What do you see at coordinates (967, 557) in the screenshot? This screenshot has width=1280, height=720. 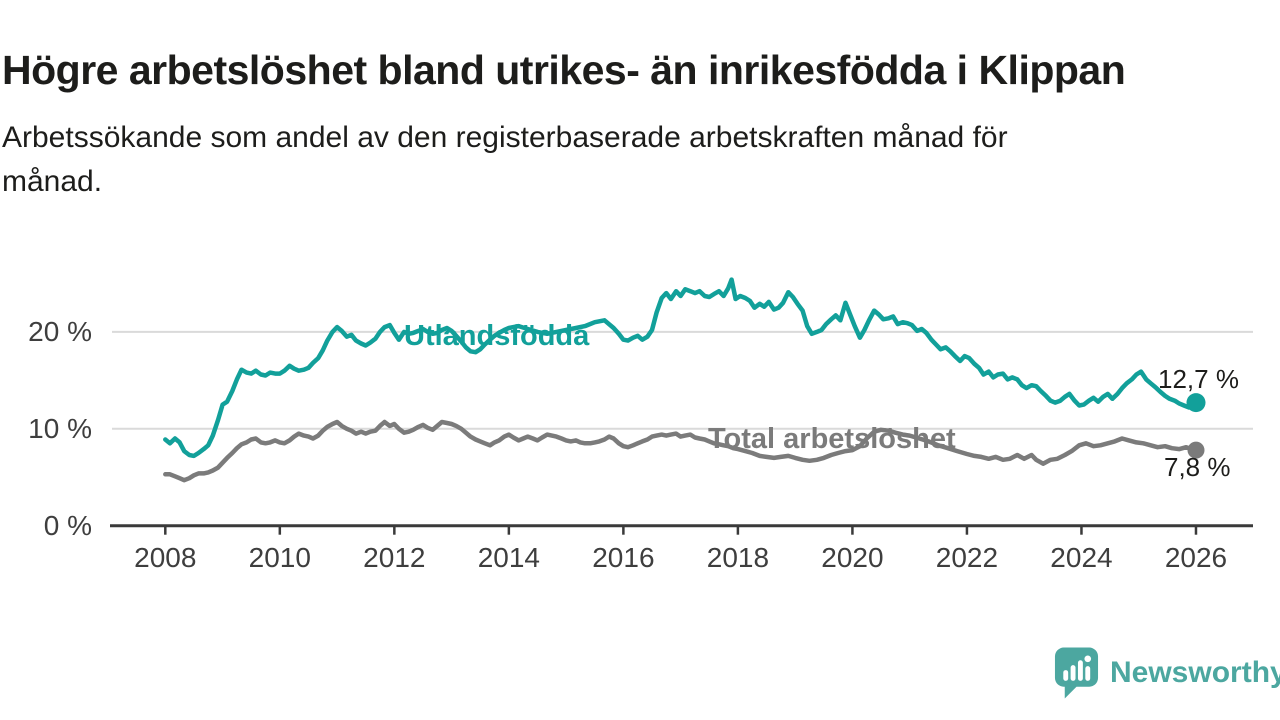 I see `x-axis-tick-label: 2022` at bounding box center [967, 557].